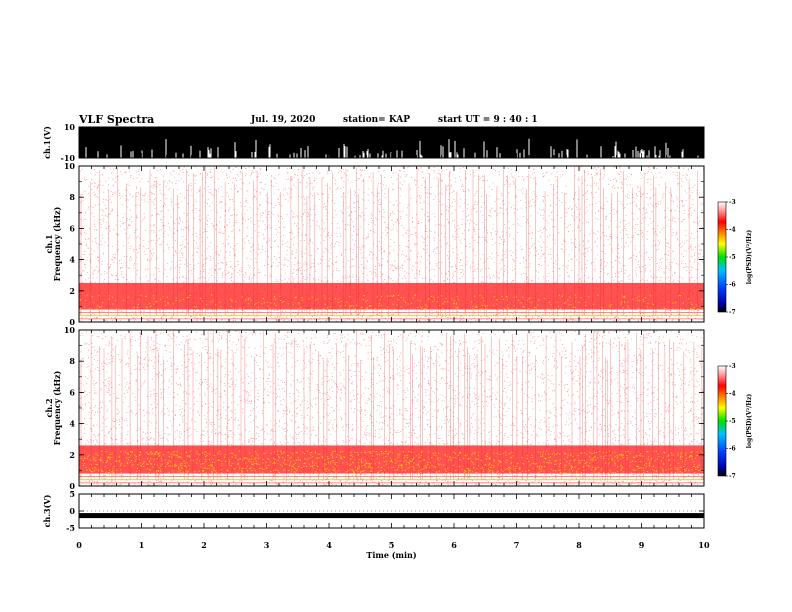 This screenshot has width=792, height=612. I want to click on ch1-waveform-gaps, so click(392, 148).